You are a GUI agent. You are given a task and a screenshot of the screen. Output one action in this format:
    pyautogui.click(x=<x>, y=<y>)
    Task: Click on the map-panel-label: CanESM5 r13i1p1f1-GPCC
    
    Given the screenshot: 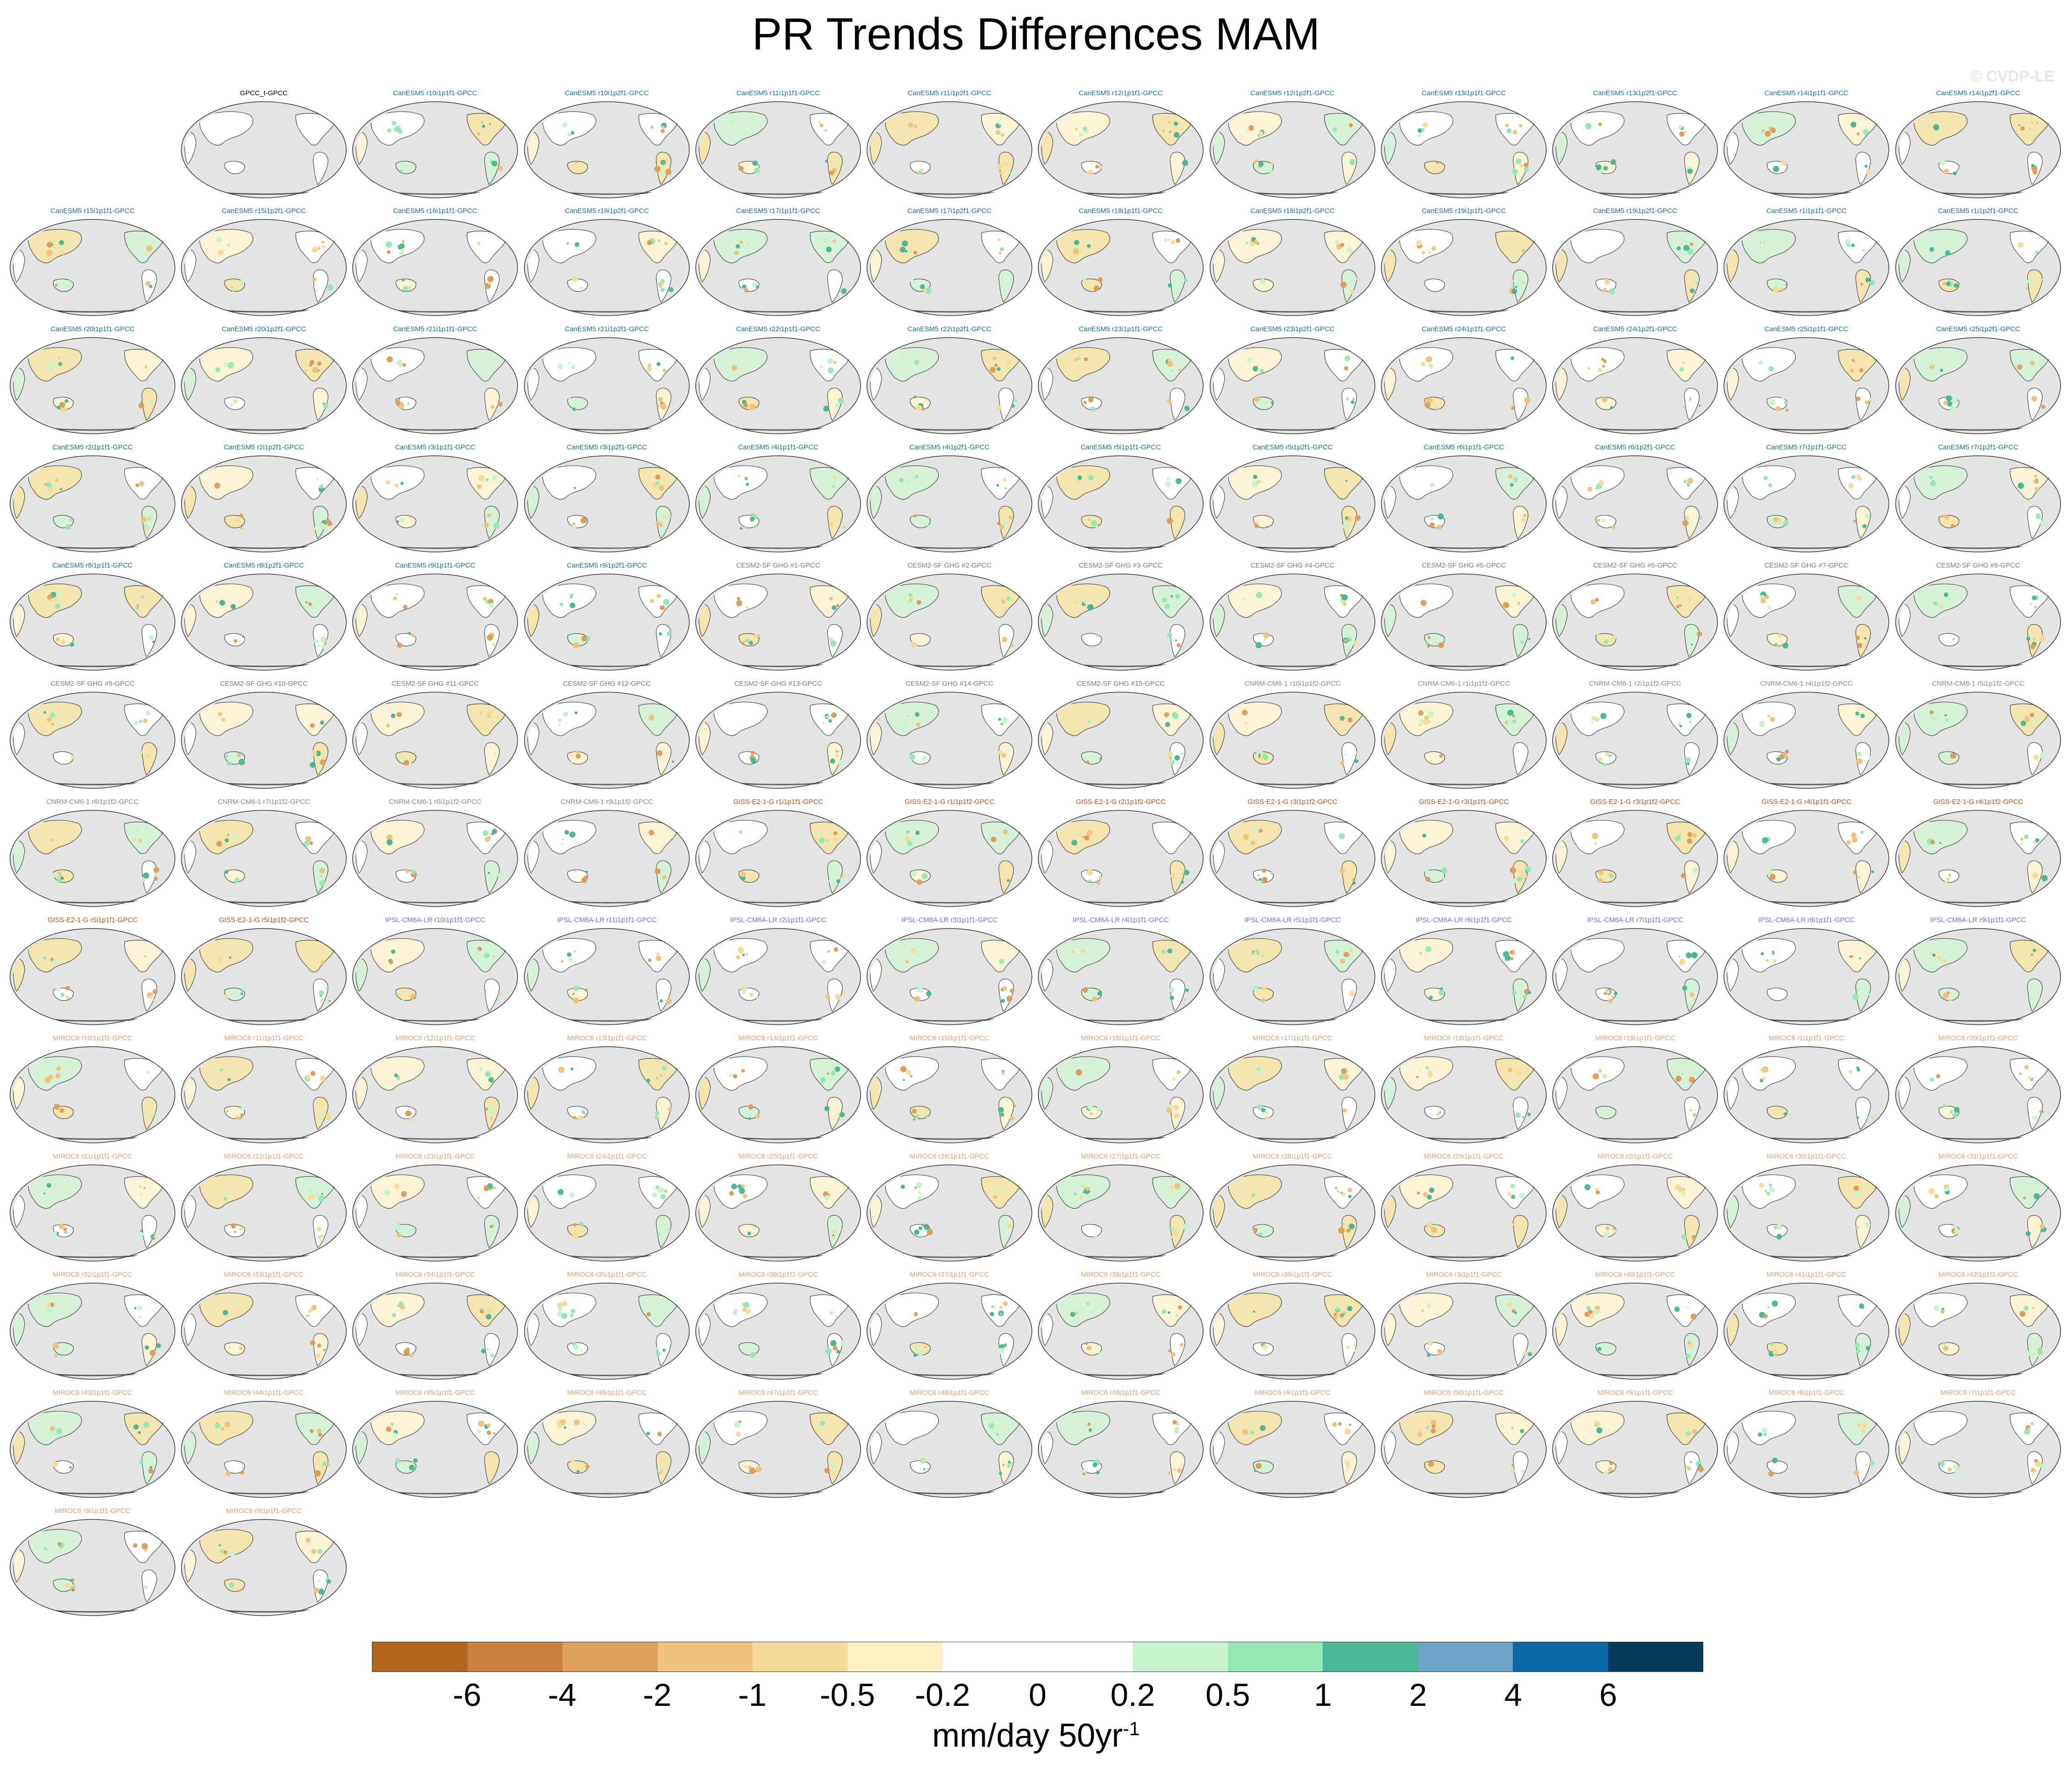 What is the action you would take?
    pyautogui.click(x=1464, y=93)
    